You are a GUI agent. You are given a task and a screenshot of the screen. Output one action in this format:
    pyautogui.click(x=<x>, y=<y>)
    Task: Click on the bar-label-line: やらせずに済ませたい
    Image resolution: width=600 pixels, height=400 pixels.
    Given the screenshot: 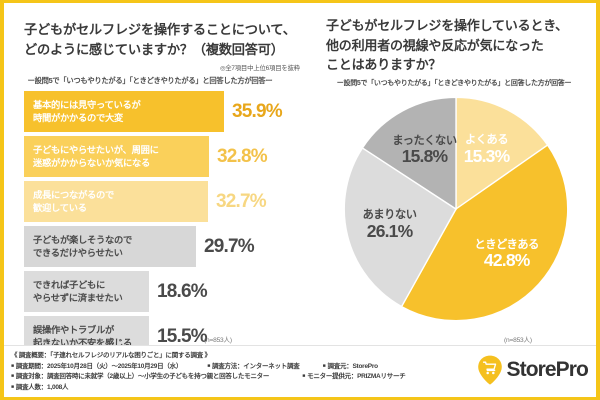 What is the action you would take?
    pyautogui.click(x=78, y=297)
    